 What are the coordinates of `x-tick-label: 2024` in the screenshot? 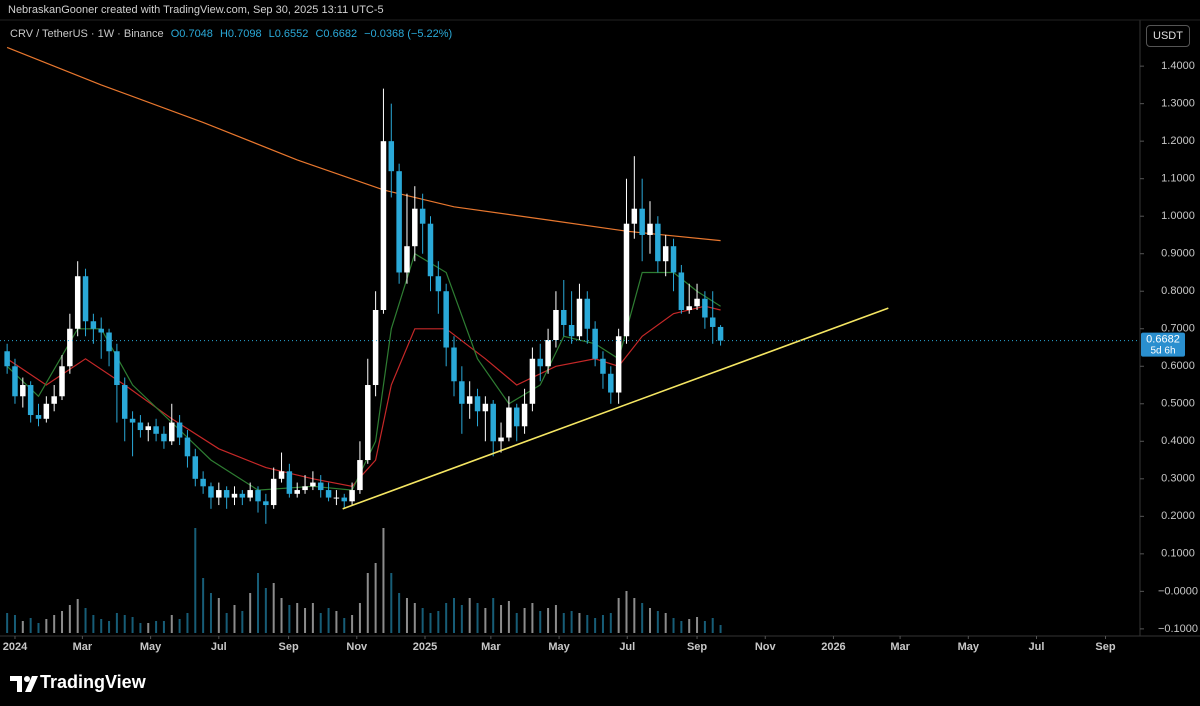 It's located at (15, 647).